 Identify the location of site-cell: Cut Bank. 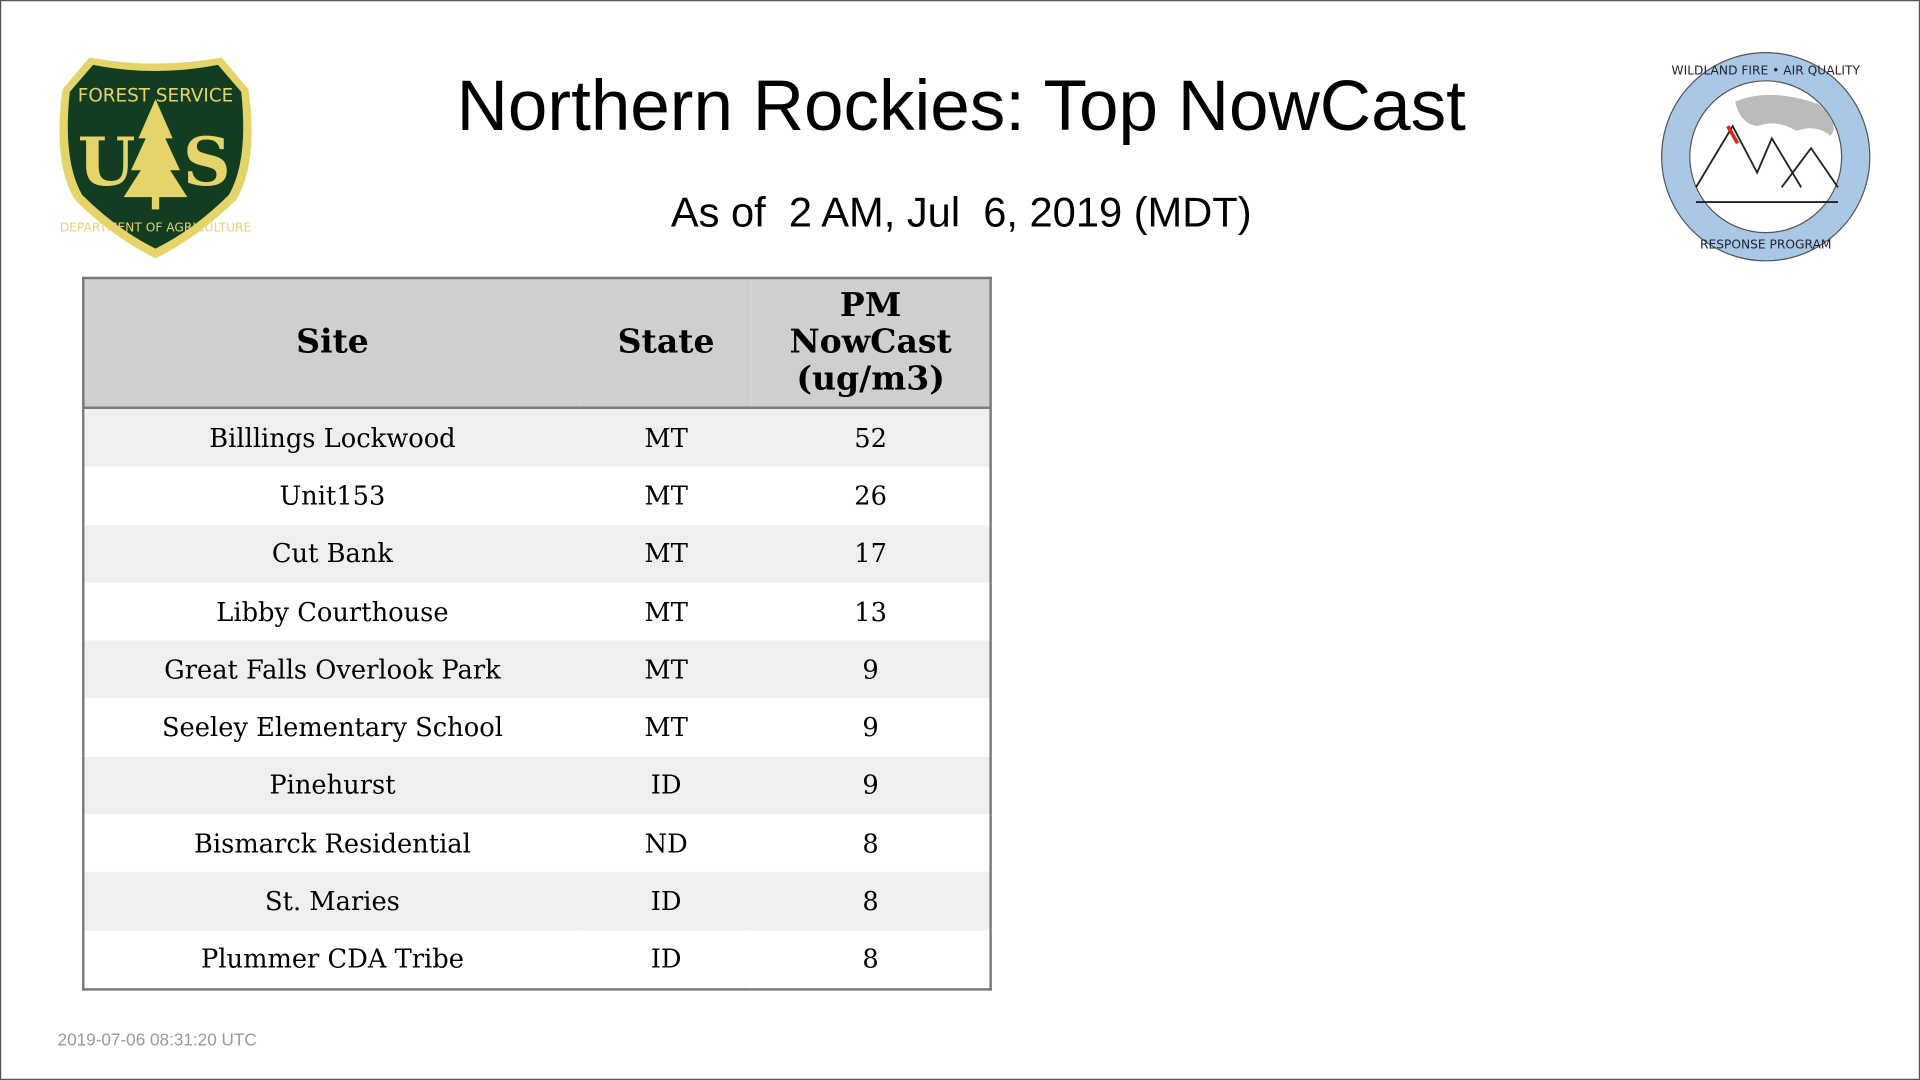
(332, 553).